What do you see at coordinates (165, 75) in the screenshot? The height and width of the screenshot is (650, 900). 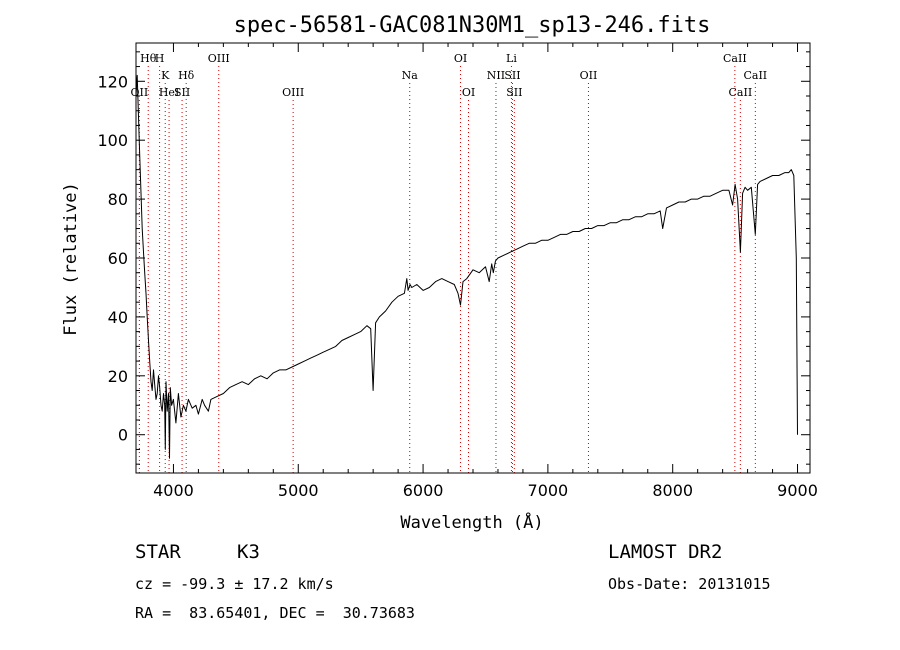 I see `marker-label: K` at bounding box center [165, 75].